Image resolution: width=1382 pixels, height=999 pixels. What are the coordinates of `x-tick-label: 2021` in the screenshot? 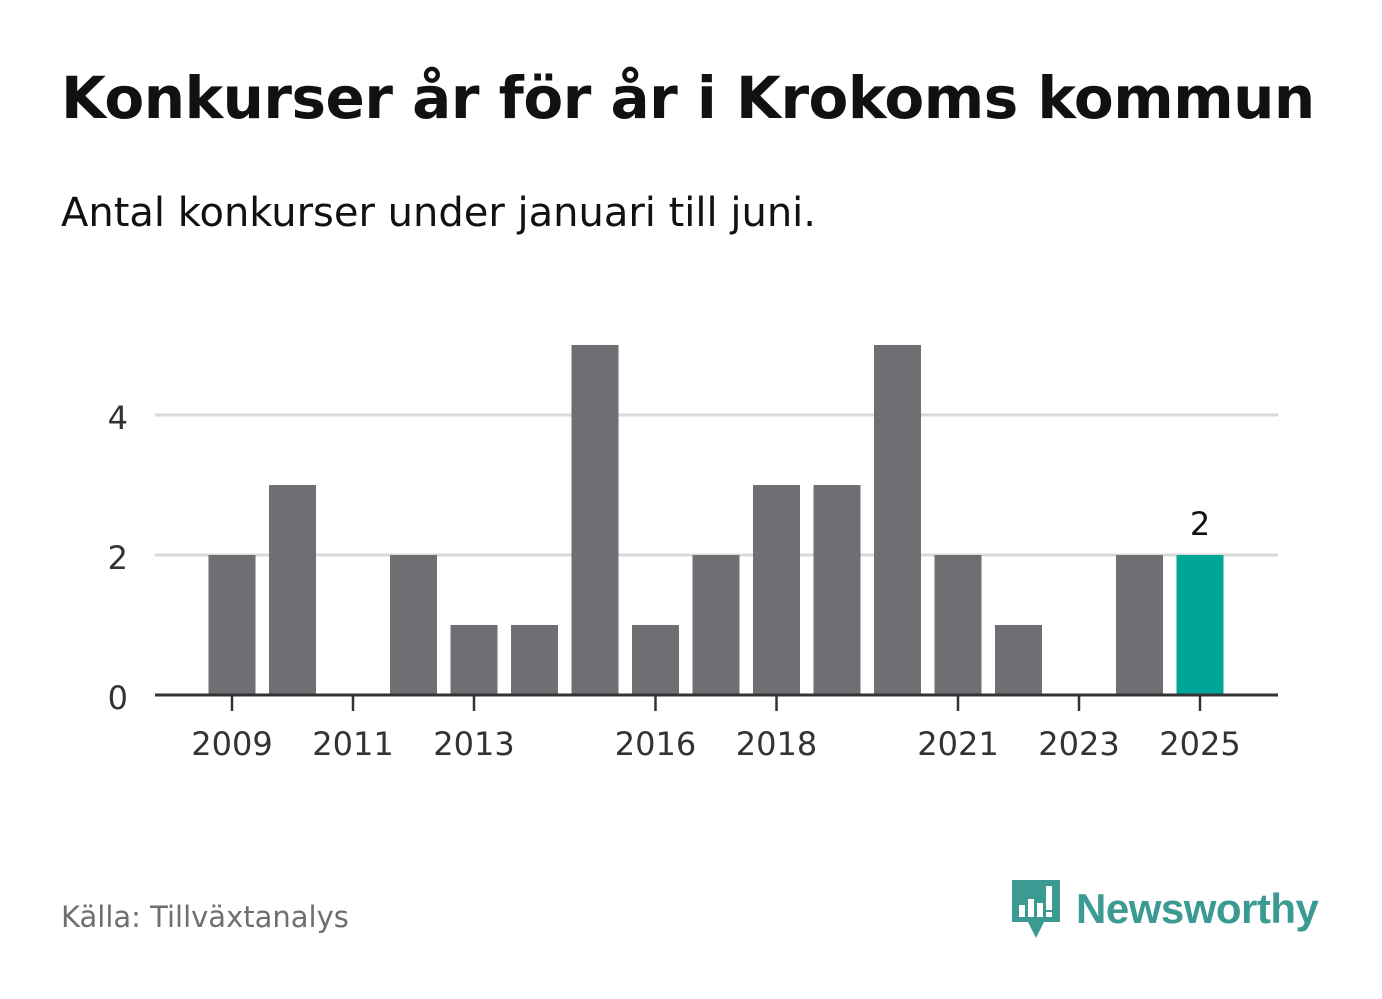 It's located at (957, 744).